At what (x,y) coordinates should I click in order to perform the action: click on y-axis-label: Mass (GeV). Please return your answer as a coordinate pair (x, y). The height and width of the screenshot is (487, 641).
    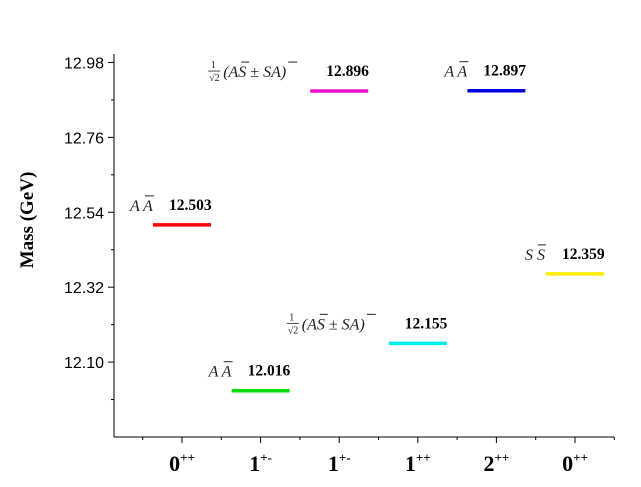
    Looking at the image, I should click on (27, 220).